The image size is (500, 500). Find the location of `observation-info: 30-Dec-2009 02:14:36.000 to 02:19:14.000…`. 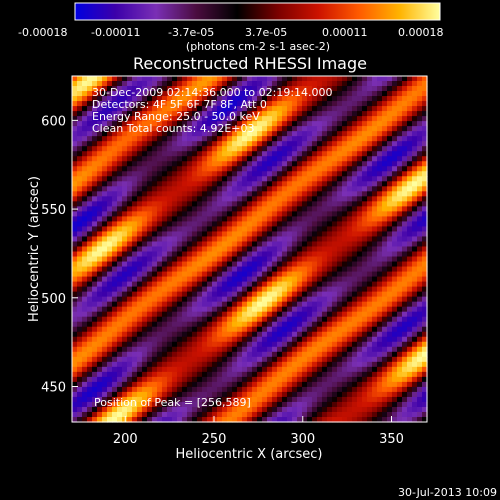

observation-info: 30-Dec-2009 02:14:36.000 to 02:19:14.000… is located at coordinates (212, 110).